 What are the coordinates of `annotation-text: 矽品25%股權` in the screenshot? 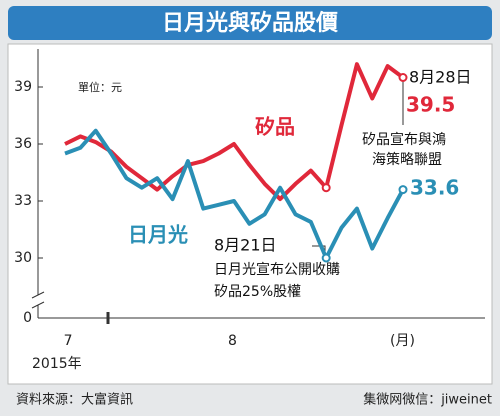 It's located at (257, 292).